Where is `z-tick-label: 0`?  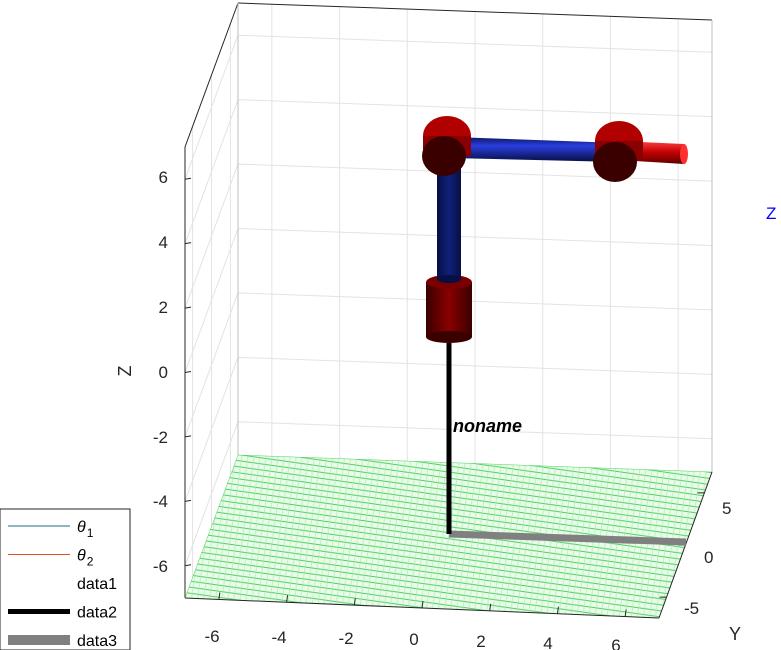
z-tick-label: 0 is located at coordinates (163, 372).